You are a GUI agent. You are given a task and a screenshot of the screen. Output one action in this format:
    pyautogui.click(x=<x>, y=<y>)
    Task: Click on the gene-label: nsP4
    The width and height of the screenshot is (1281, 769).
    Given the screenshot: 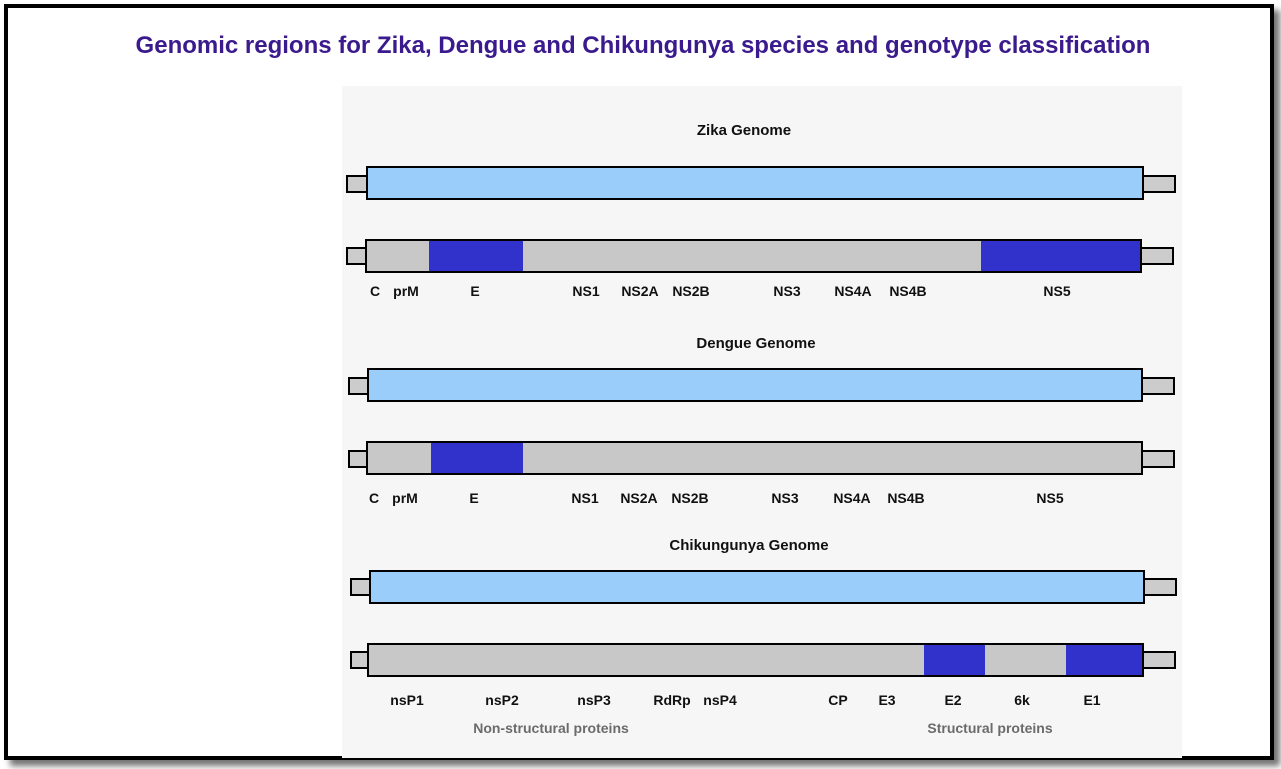 What is the action you would take?
    pyautogui.click(x=720, y=700)
    